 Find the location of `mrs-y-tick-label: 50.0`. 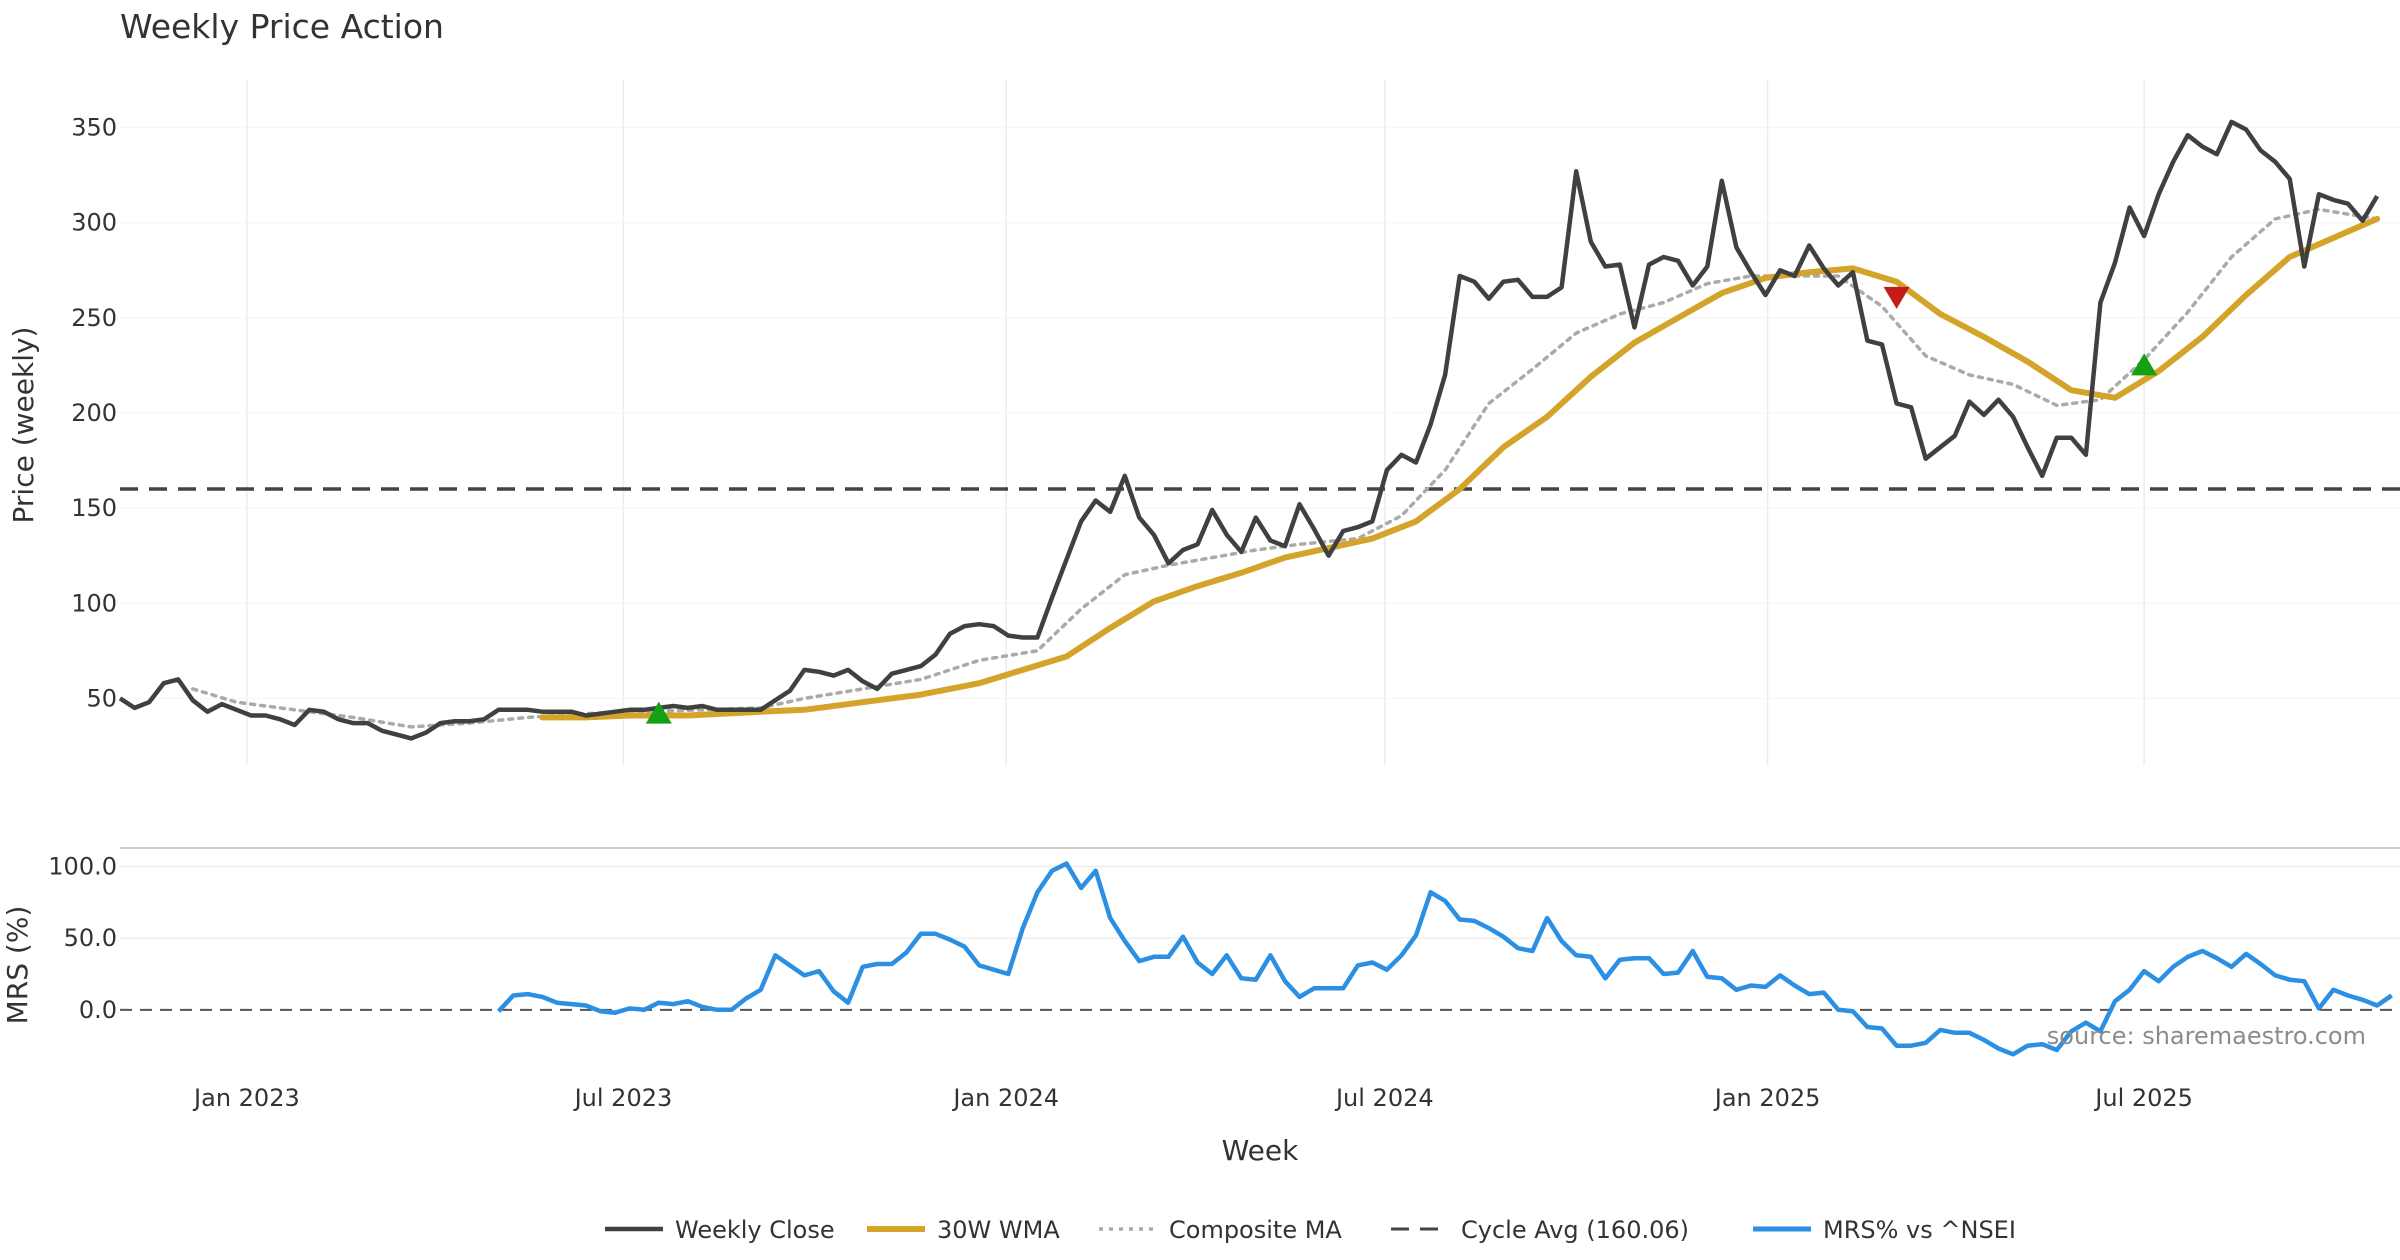

mrs-y-tick-label: 50.0 is located at coordinates (90, 938).